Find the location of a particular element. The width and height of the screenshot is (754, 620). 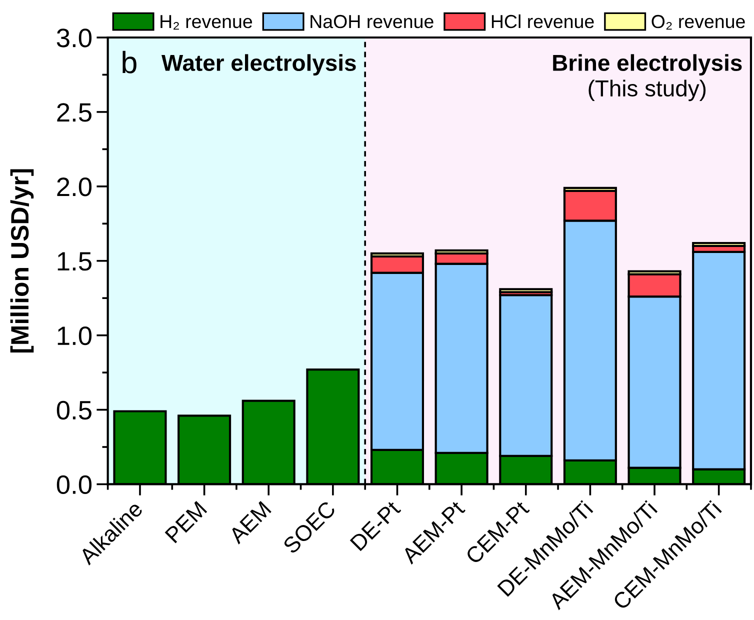

legend-label: NaOH revenue is located at coordinates (372, 21).